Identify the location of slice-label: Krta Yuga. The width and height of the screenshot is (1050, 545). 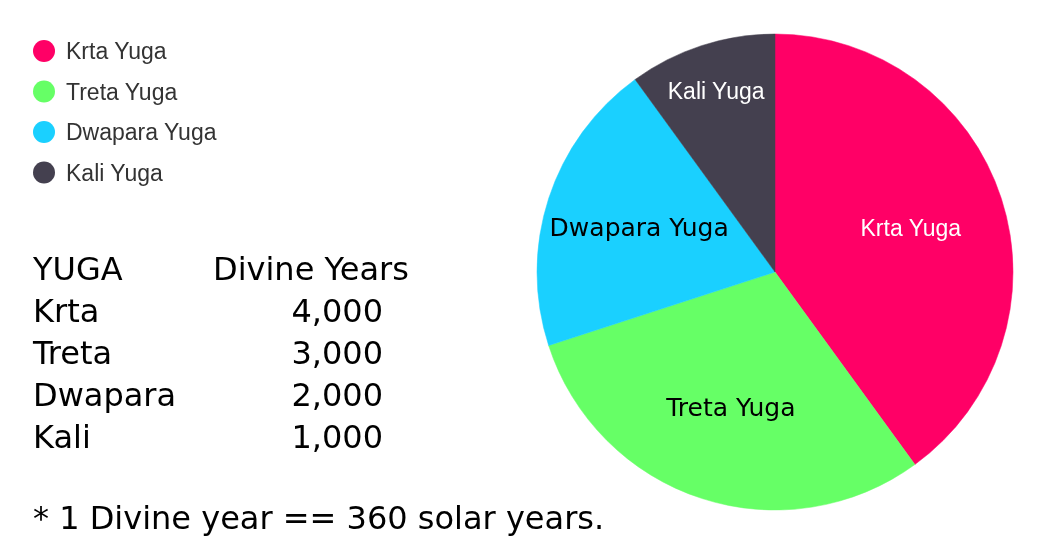
(911, 227).